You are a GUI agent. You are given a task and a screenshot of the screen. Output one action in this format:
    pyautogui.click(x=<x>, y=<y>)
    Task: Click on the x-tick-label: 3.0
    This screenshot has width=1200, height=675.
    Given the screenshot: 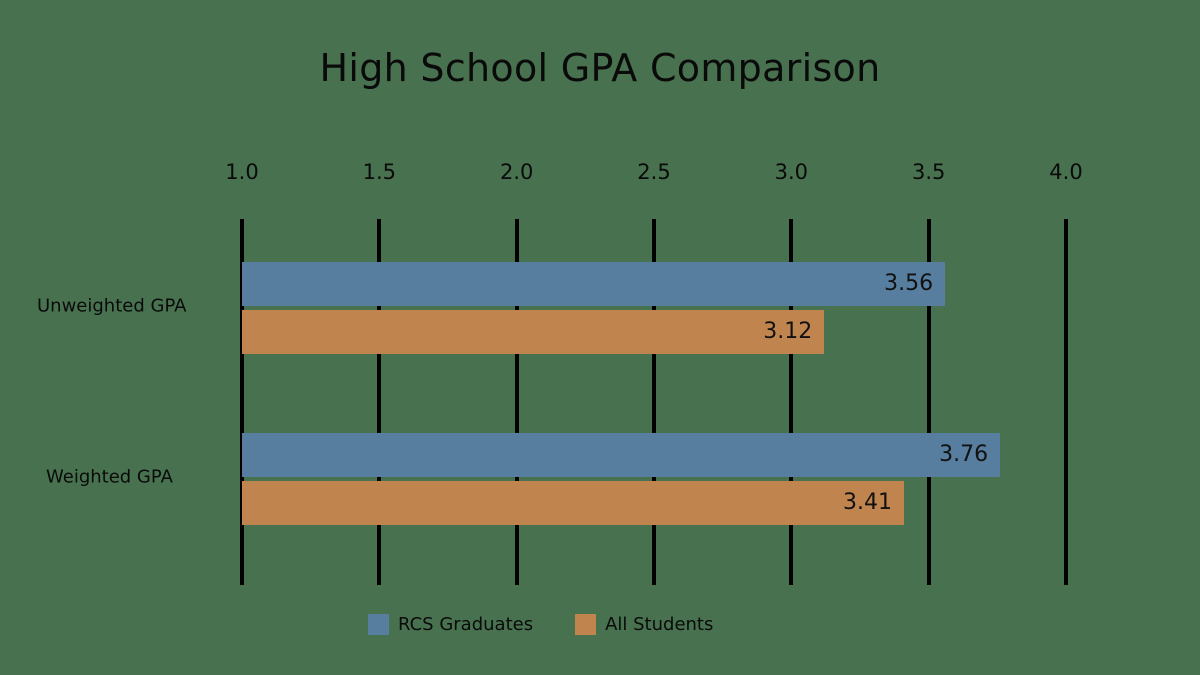 What is the action you would take?
    pyautogui.click(x=791, y=172)
    